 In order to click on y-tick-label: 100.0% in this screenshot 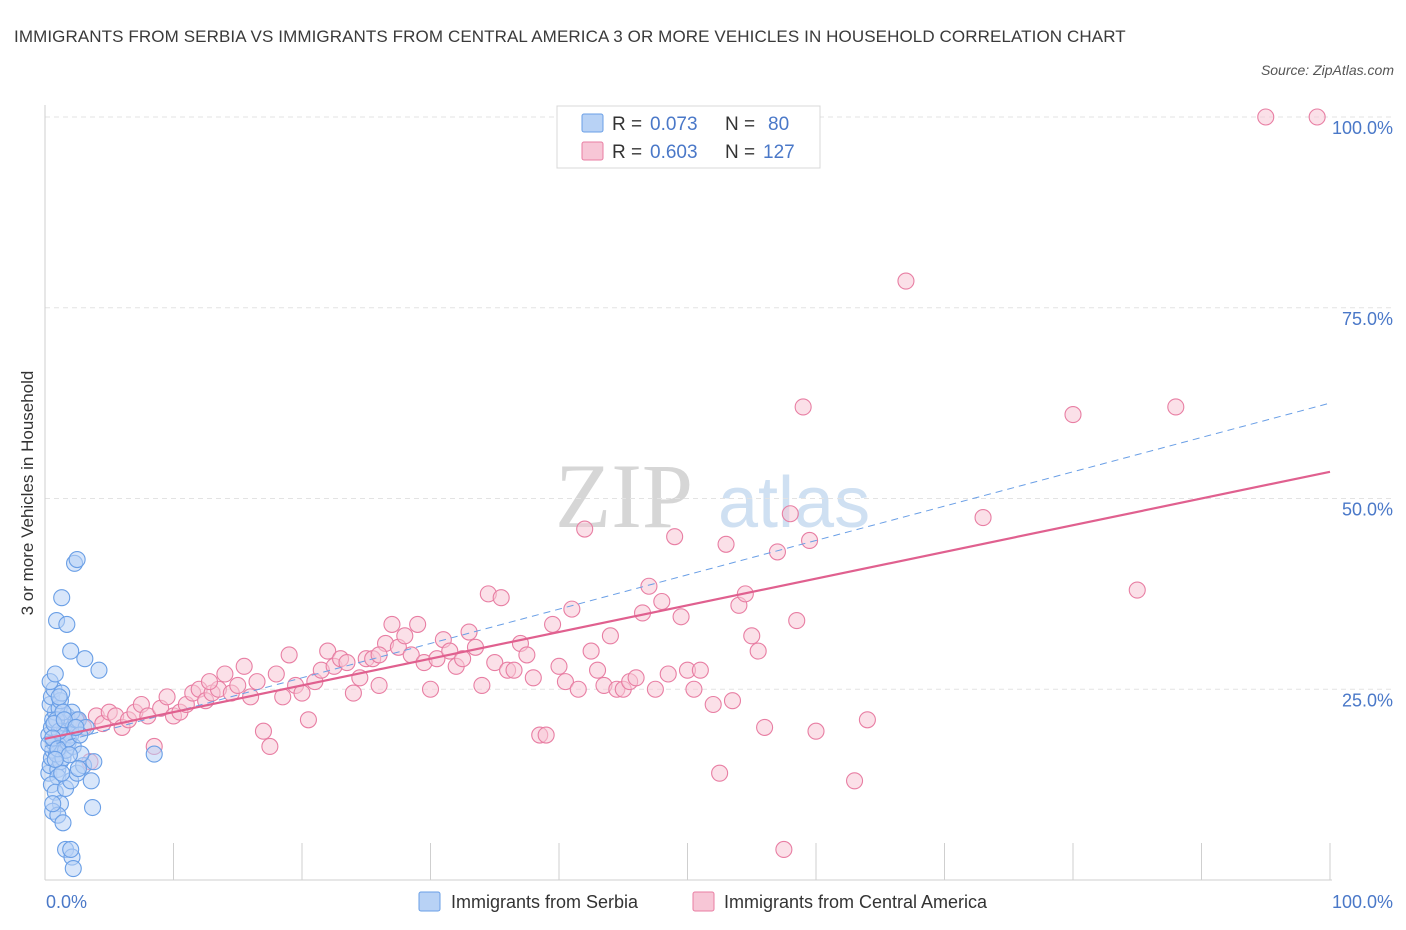, I will do `click(1362, 128)`.